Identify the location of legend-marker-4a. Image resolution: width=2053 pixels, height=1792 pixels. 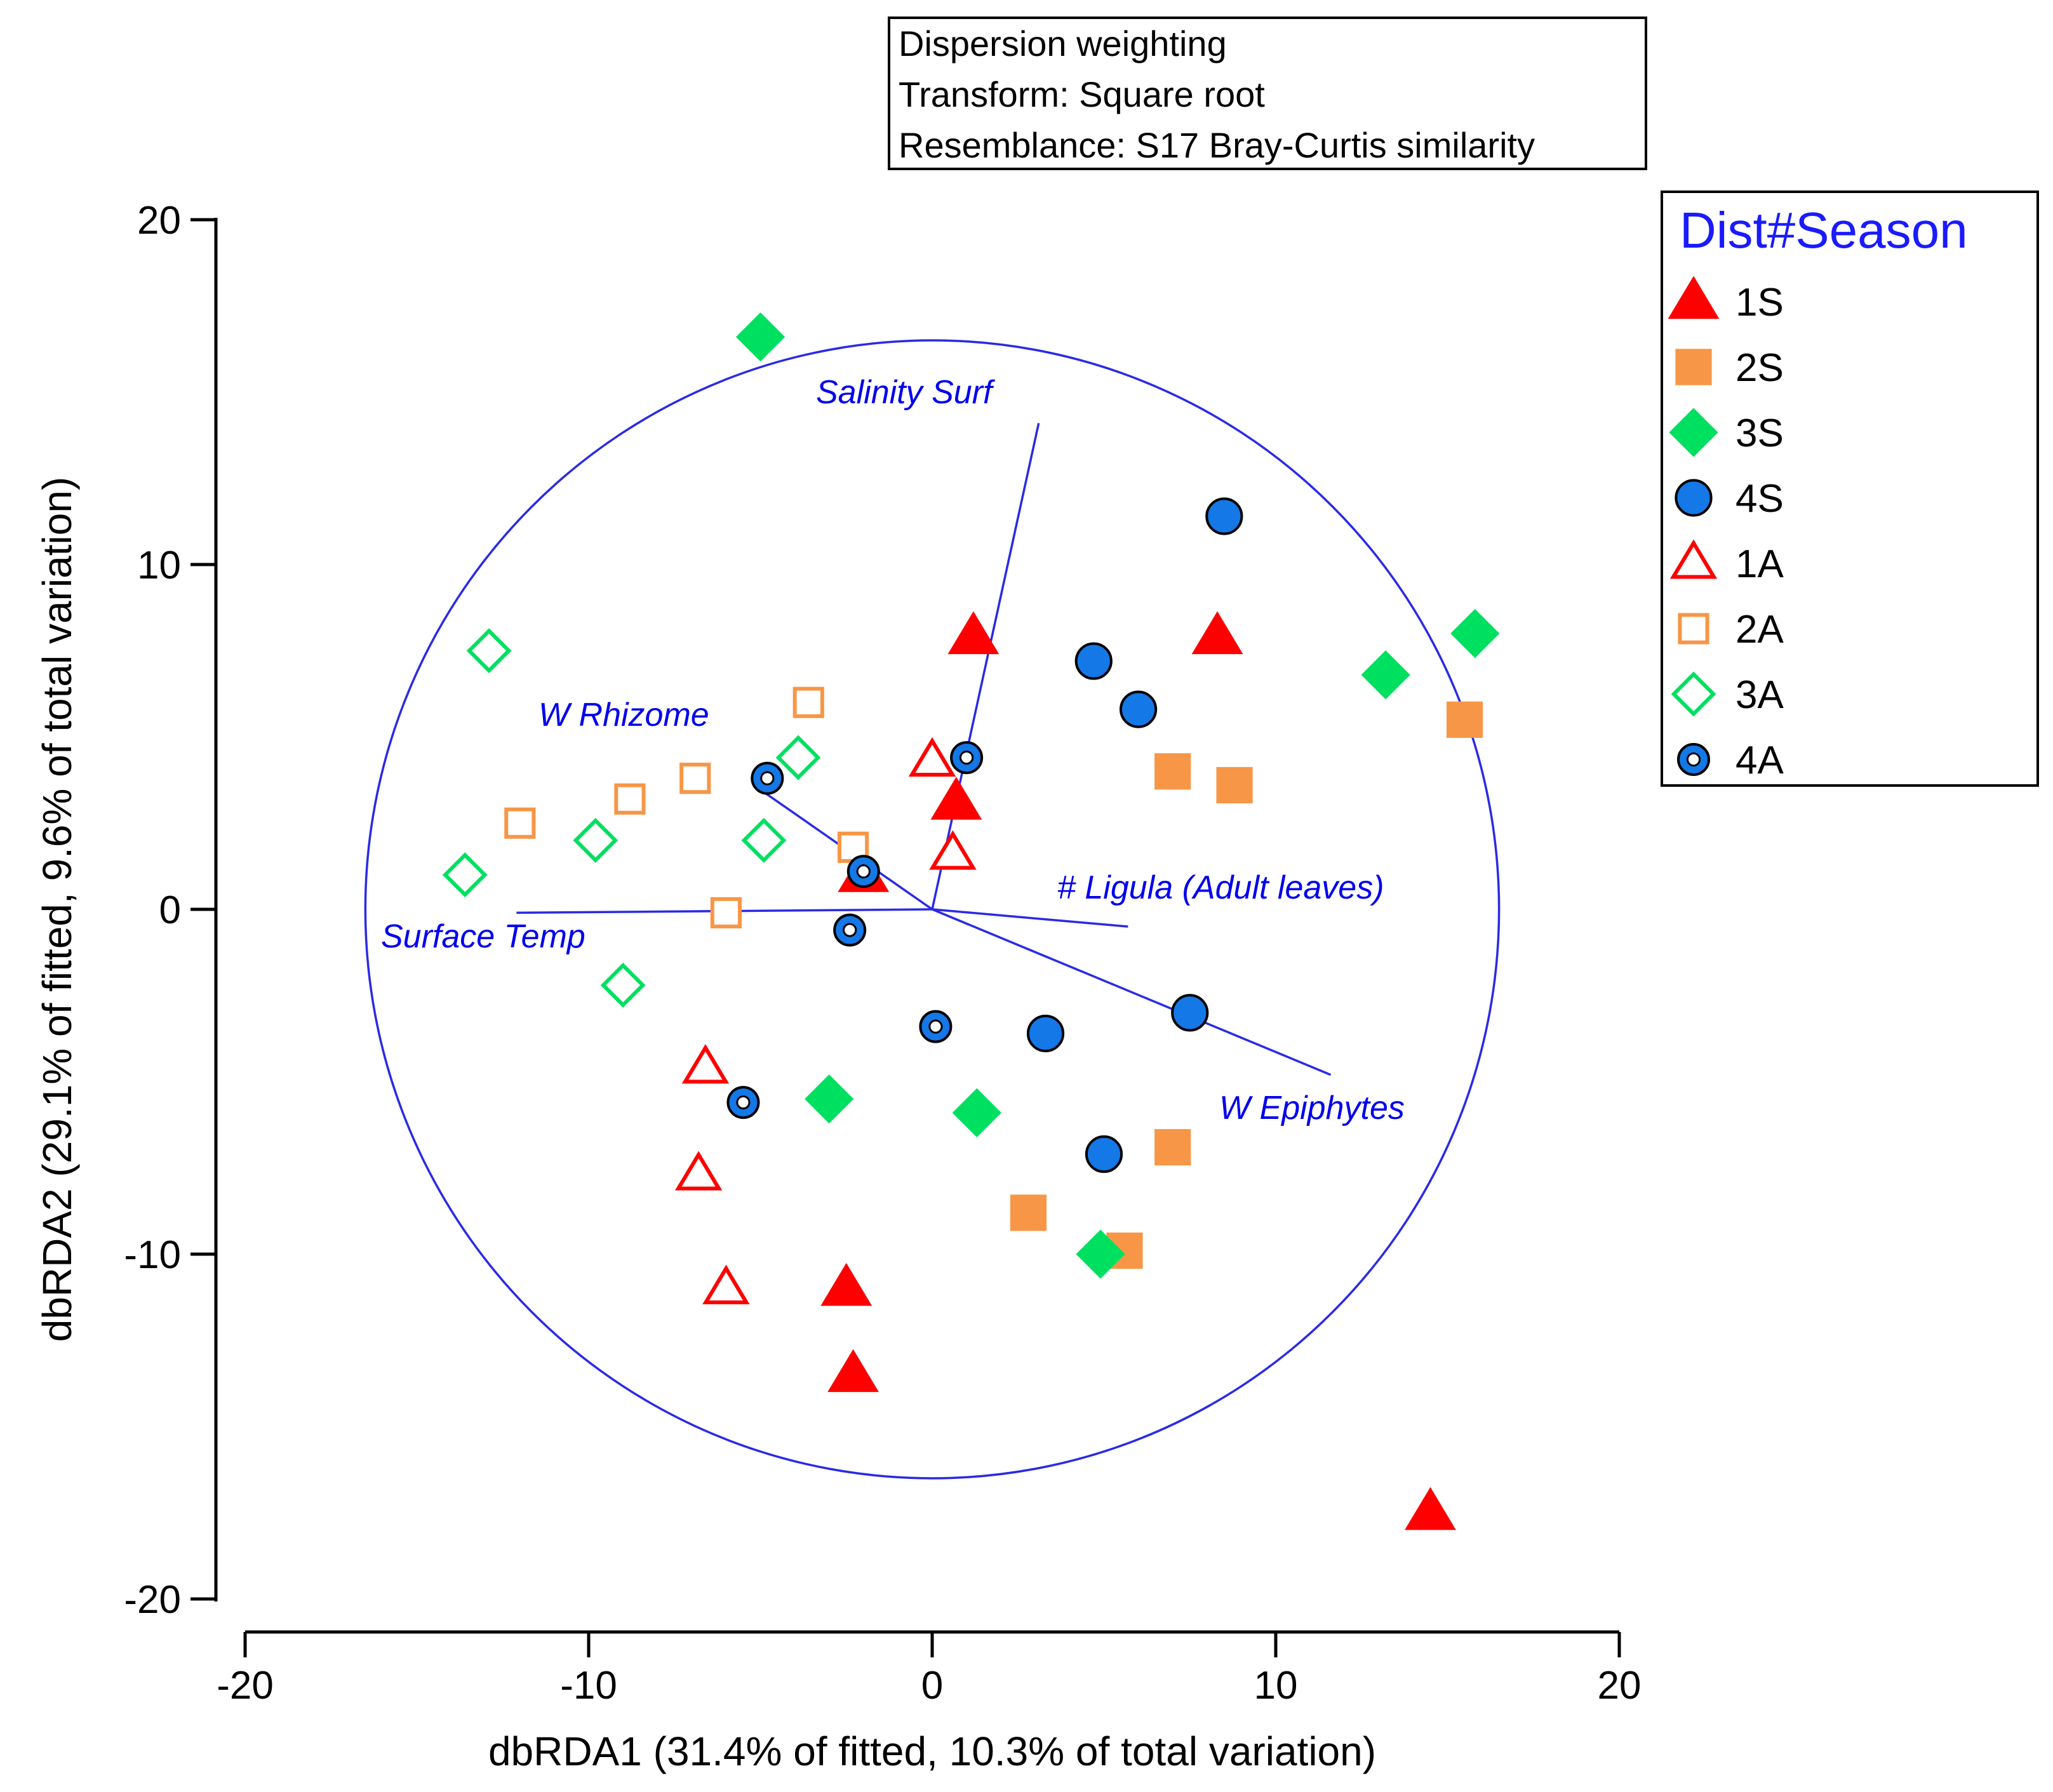
(1693, 759).